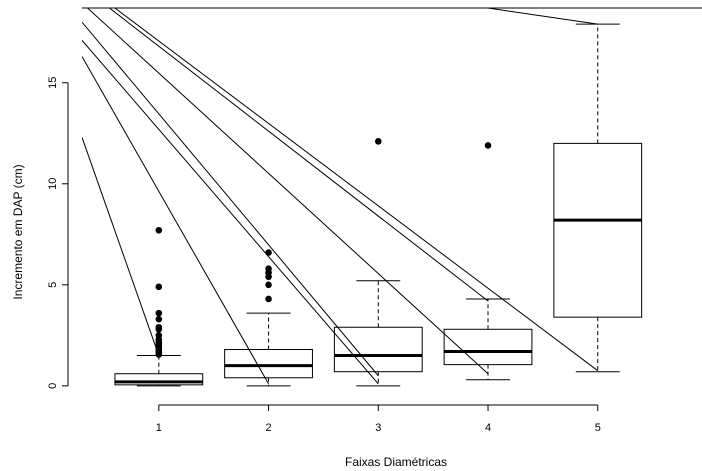  What do you see at coordinates (378, 419) in the screenshot?
I see `x-axis: 1 2 3 4 5` at bounding box center [378, 419].